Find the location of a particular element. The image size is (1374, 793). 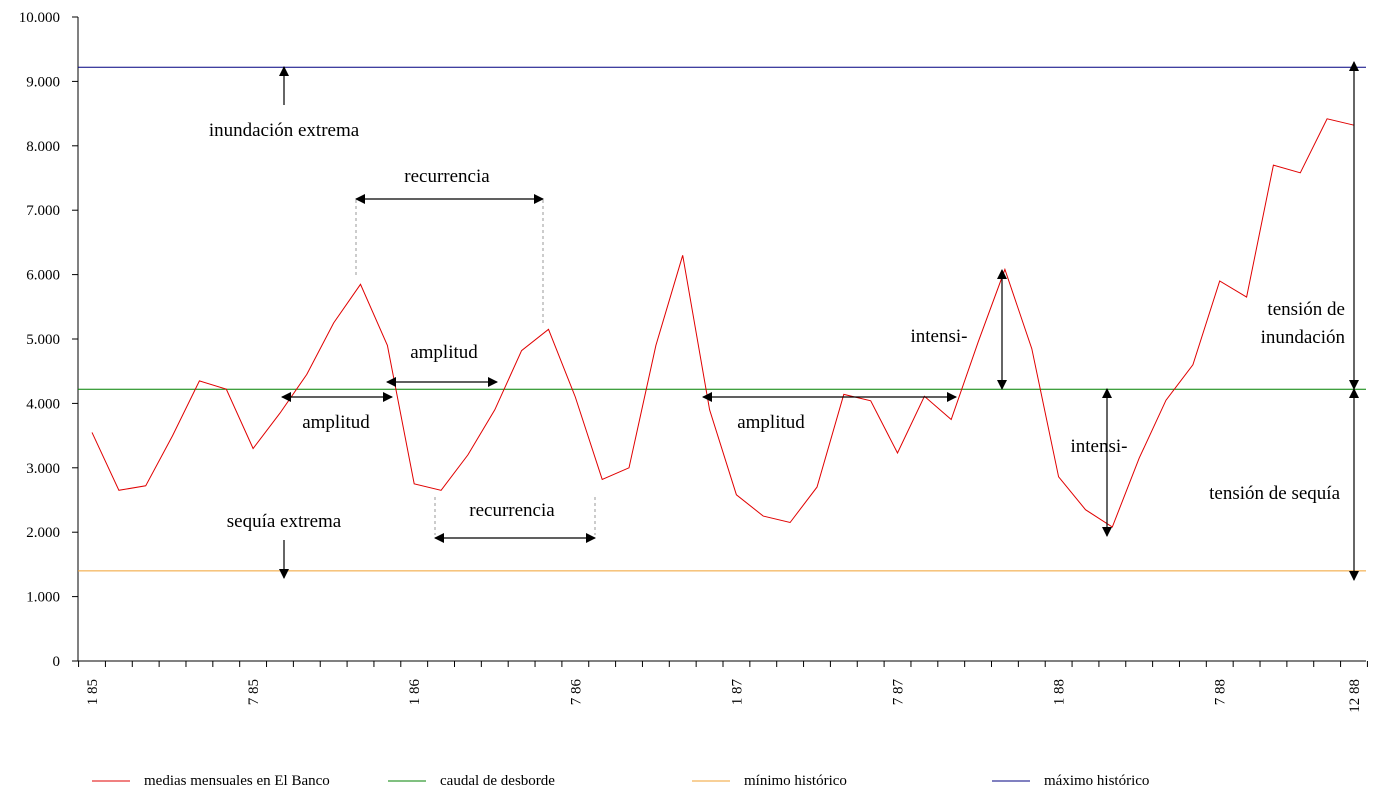

x-tick-label: 7 86 is located at coordinates (576, 692).